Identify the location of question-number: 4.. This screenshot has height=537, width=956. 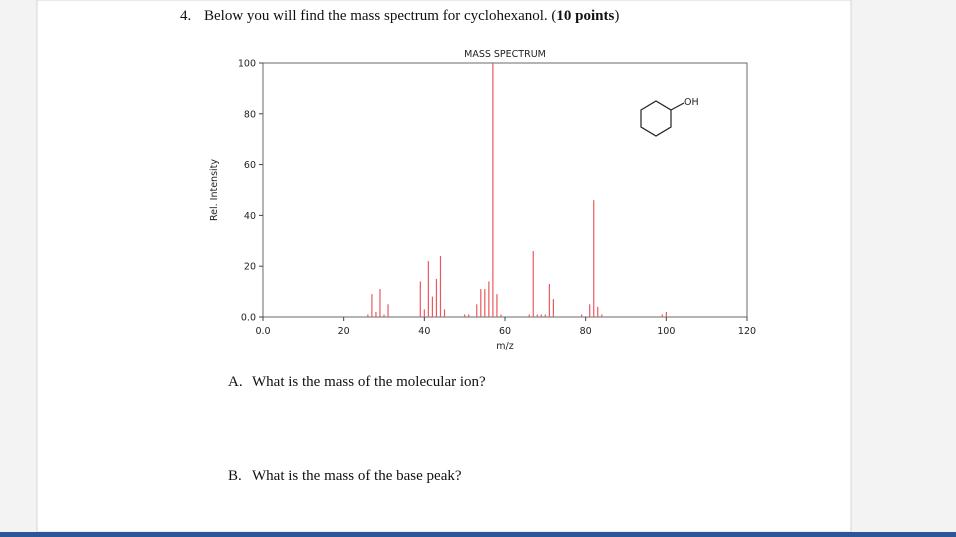
(185, 16).